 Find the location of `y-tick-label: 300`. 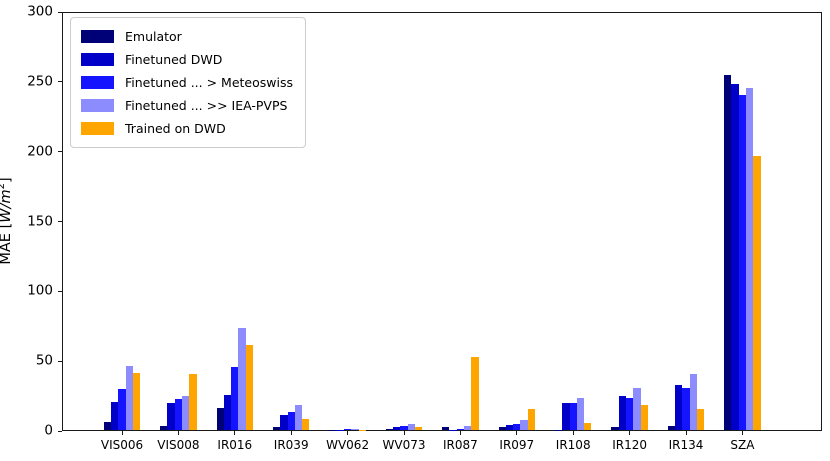

y-tick-label: 300 is located at coordinates (40, 11).